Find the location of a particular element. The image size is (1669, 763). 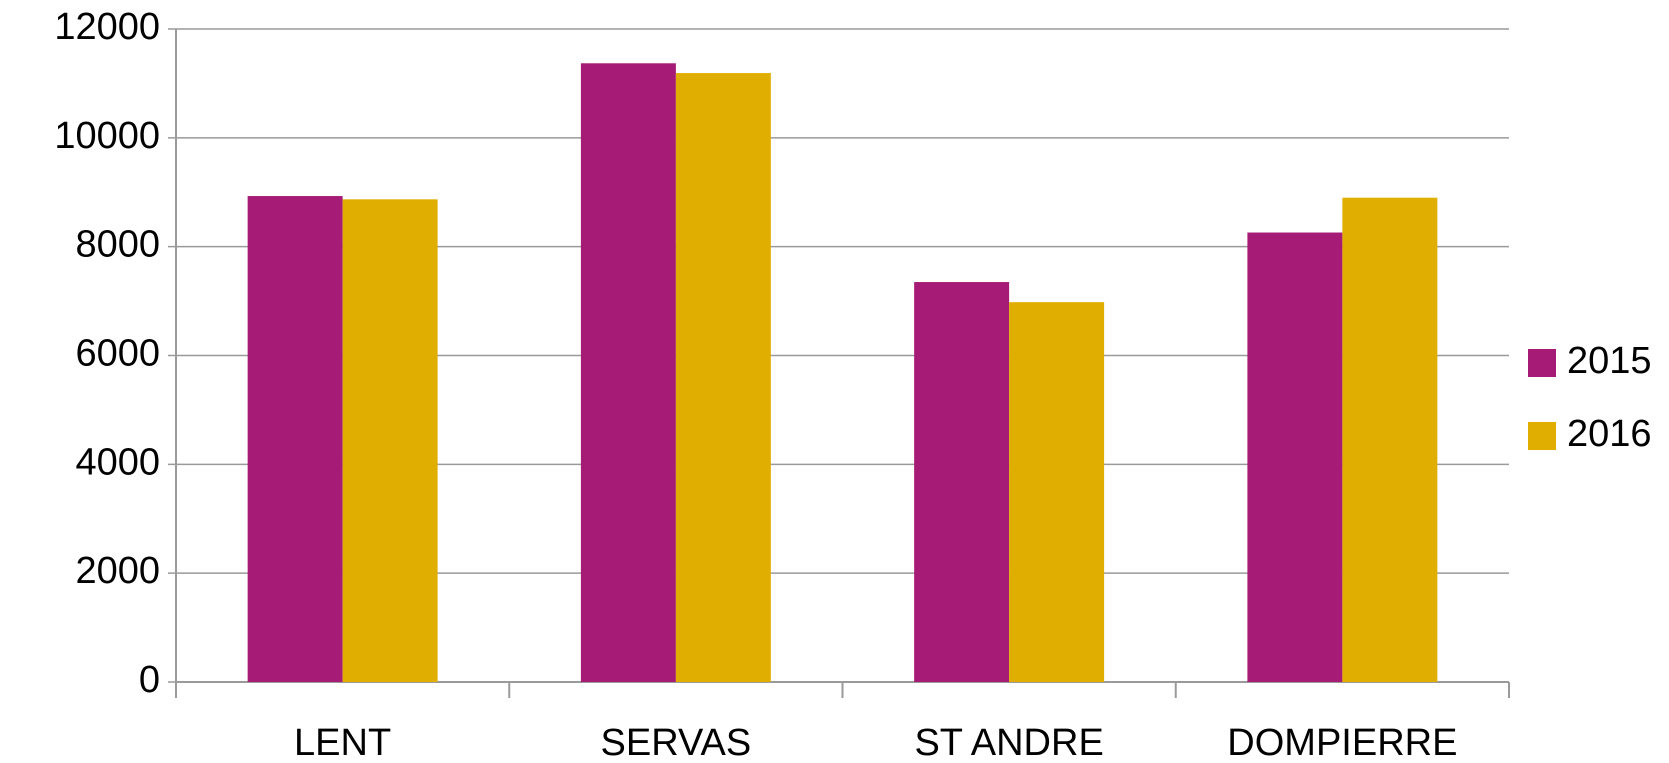

x-tick-label: DOMPIERRE is located at coordinates (1342, 742).